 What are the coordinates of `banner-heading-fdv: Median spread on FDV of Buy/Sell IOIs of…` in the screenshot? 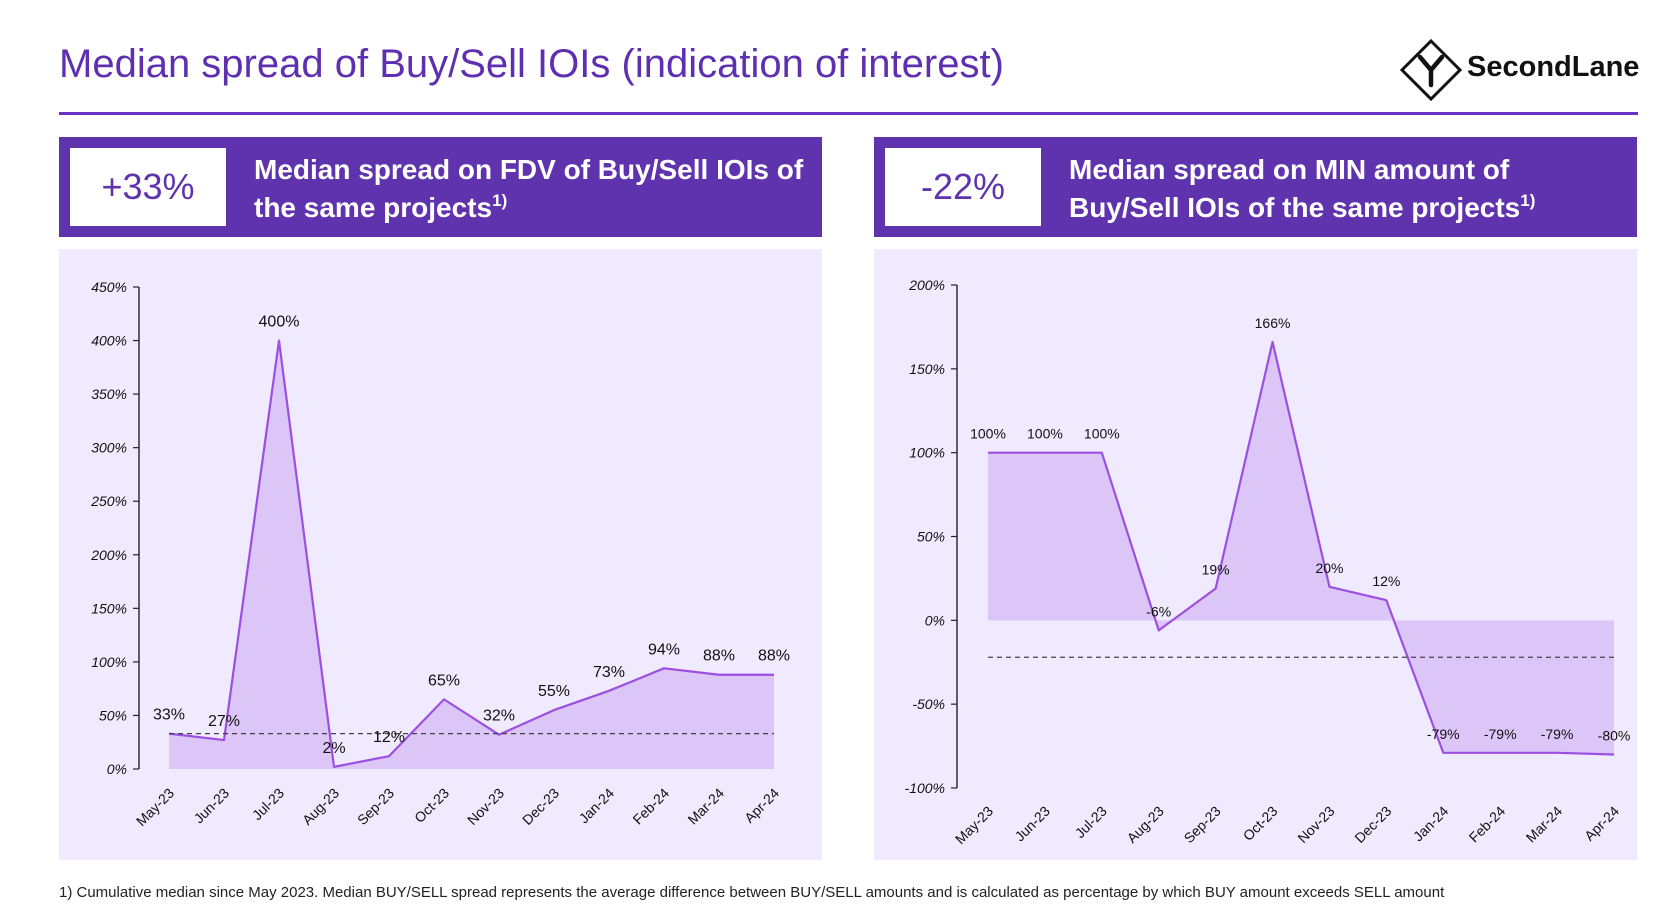 It's located at (534, 189).